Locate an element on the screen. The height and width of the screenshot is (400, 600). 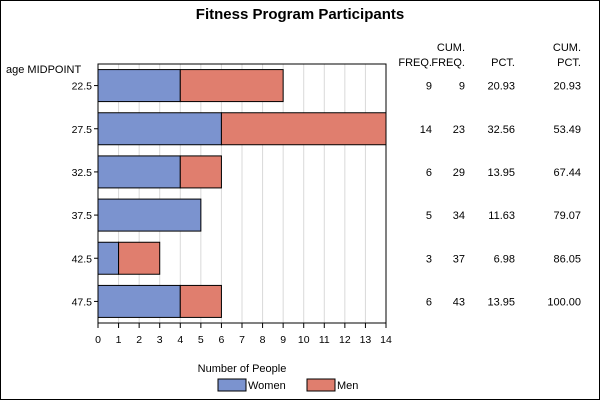
y-tick-label: 47.5 is located at coordinates (82, 302).